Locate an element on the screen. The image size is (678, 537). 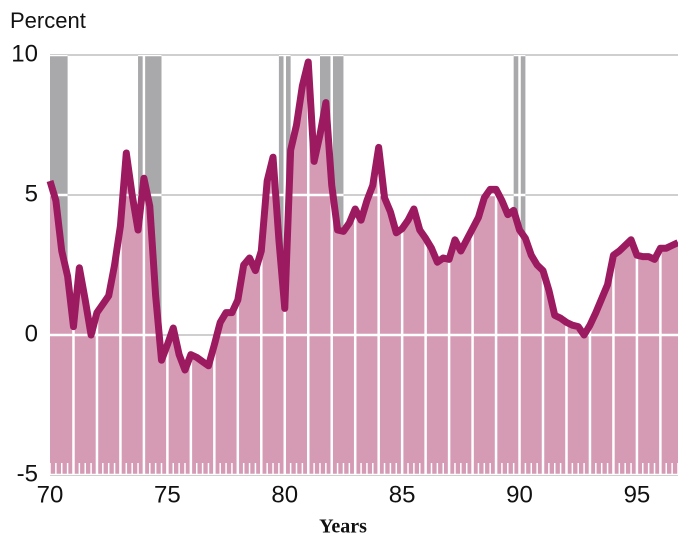
x-tick-label: 85 is located at coordinates (402, 494).